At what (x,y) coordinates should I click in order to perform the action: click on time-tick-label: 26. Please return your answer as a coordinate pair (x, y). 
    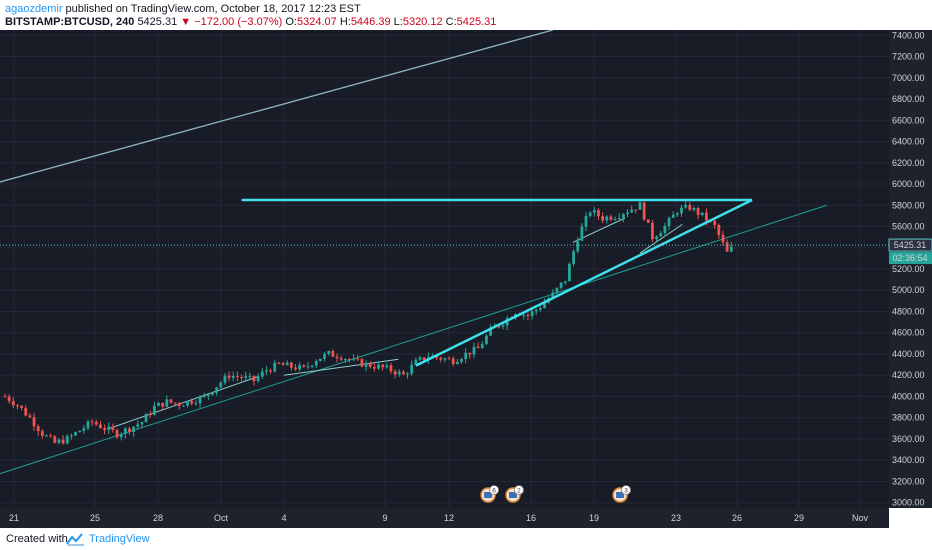
    Looking at the image, I should click on (737, 518).